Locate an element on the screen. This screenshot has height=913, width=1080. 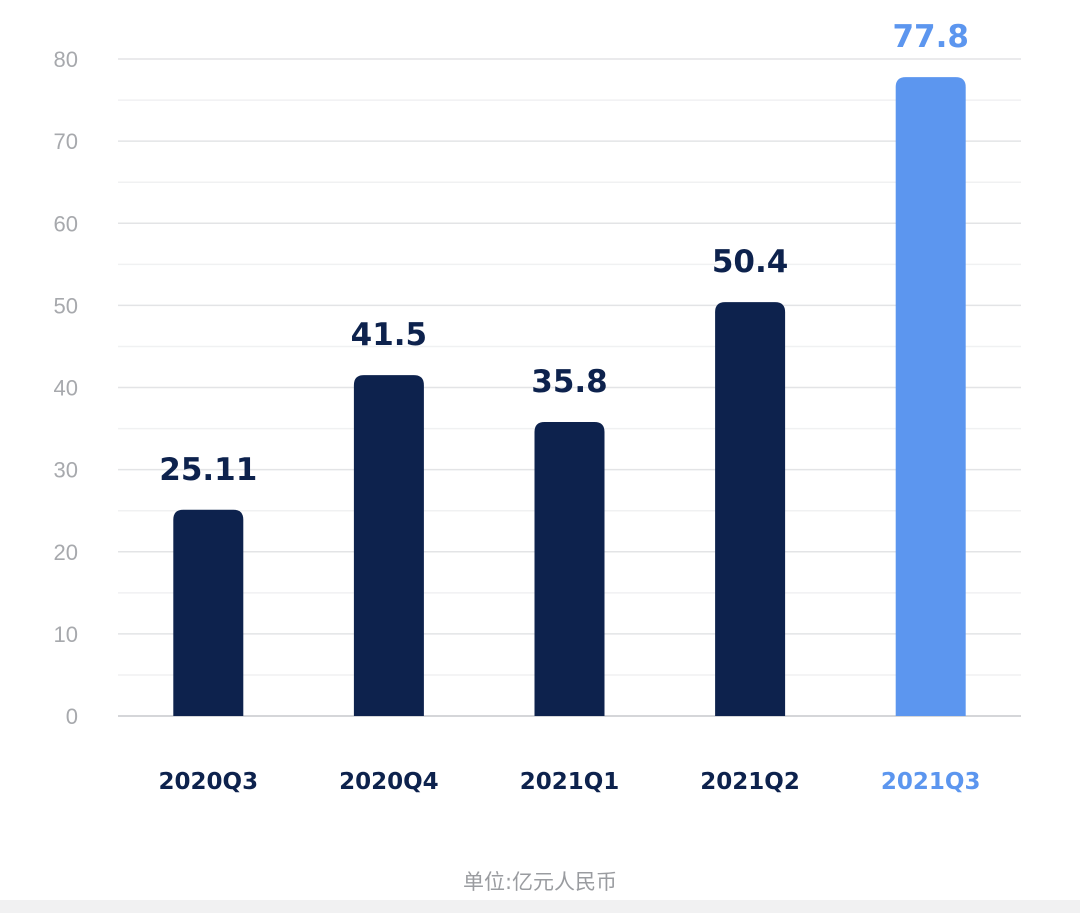
unit-note: 单位:亿元人民币 is located at coordinates (540, 882).